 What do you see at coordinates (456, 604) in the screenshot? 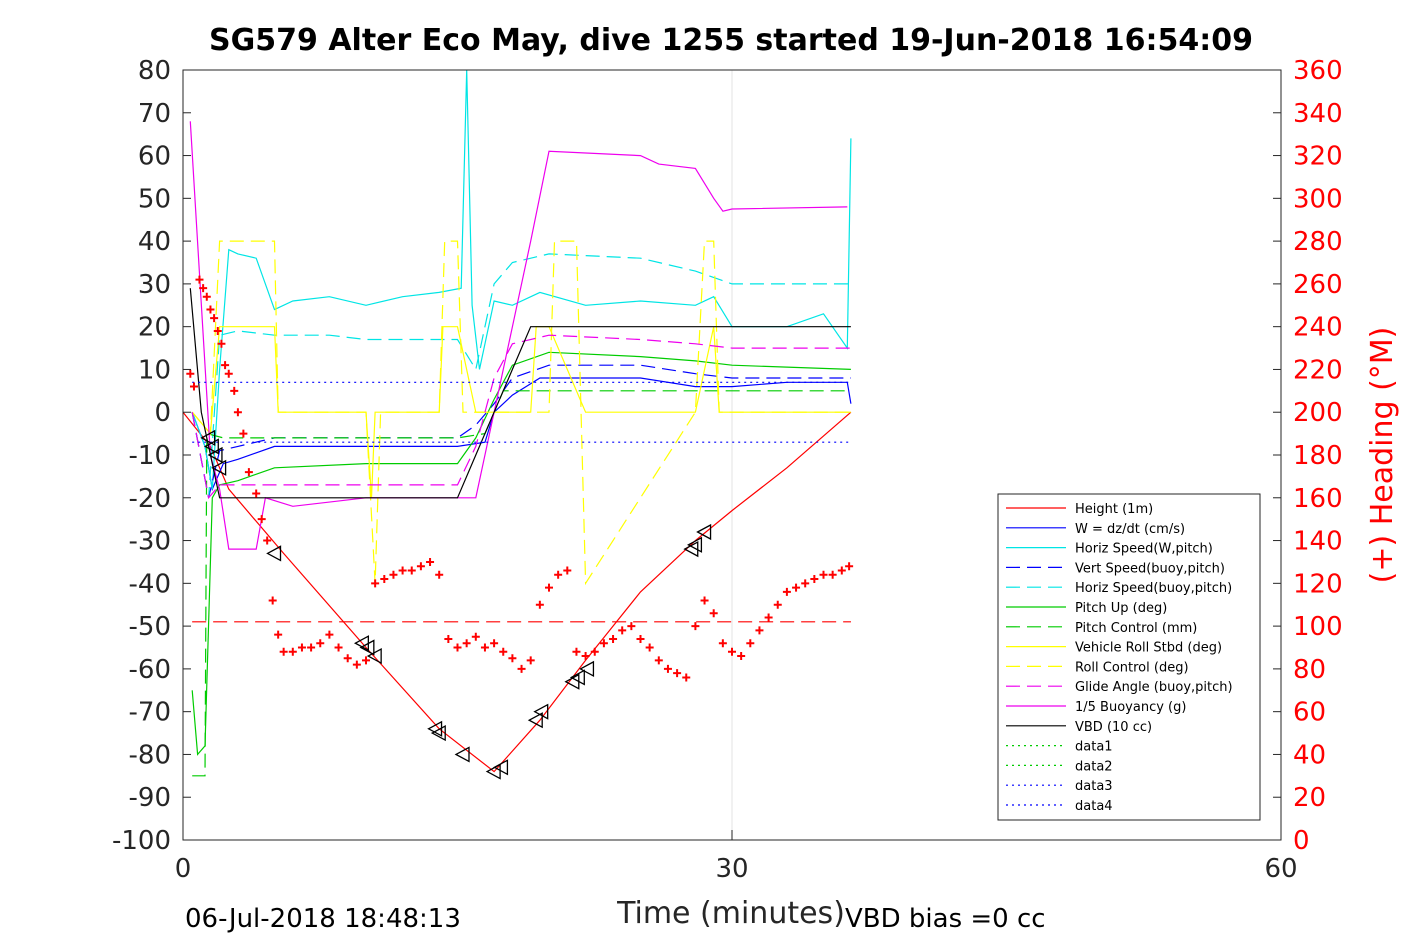
I see `turn-markers` at bounding box center [456, 604].